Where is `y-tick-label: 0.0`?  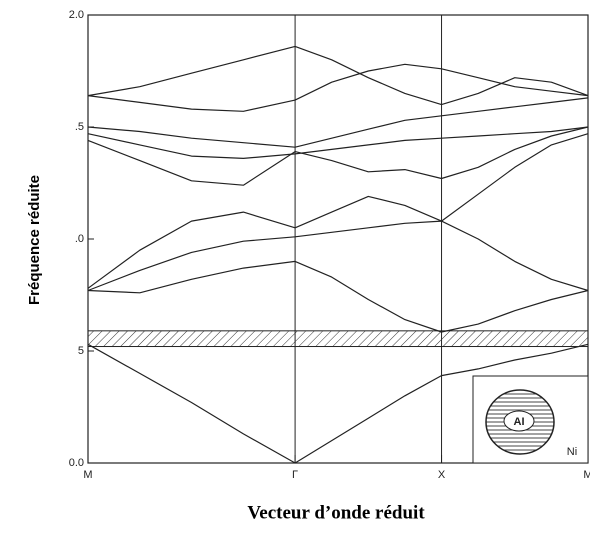 y-tick-label: 0.0 is located at coordinates (76, 463).